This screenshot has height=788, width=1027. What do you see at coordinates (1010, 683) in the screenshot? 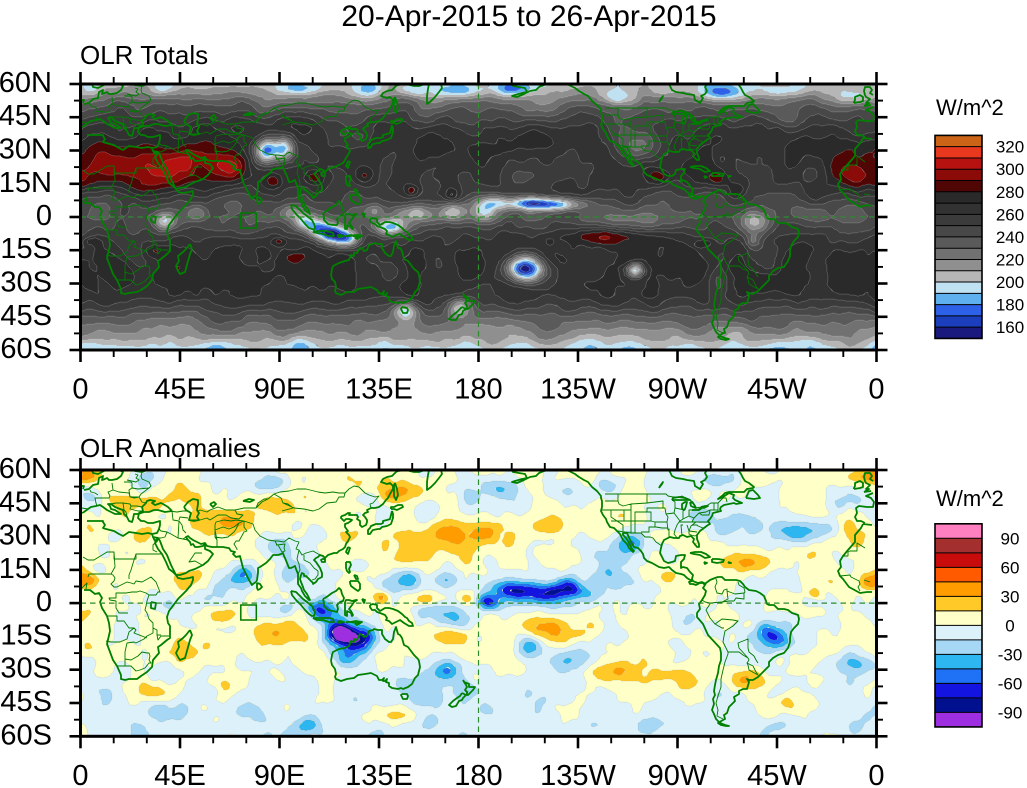
I see `svg-text: -60` at bounding box center [1010, 683].